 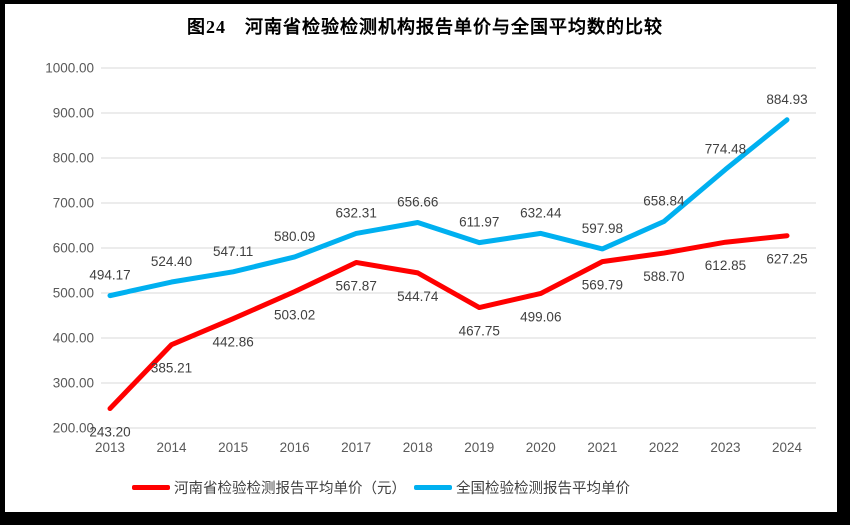 I want to click on svg-text: 300.00, so click(x=73, y=383).